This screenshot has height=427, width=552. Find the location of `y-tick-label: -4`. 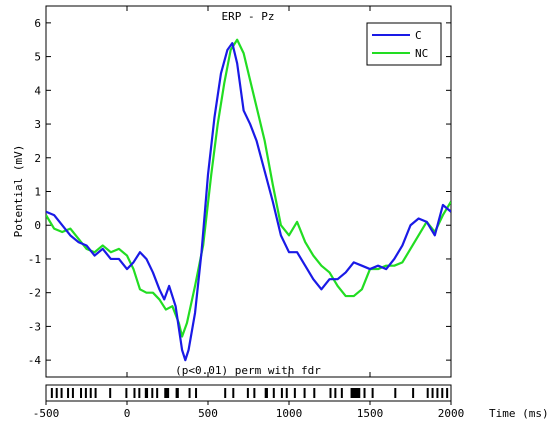

y-tick-label: -4 is located at coordinates (35, 360).